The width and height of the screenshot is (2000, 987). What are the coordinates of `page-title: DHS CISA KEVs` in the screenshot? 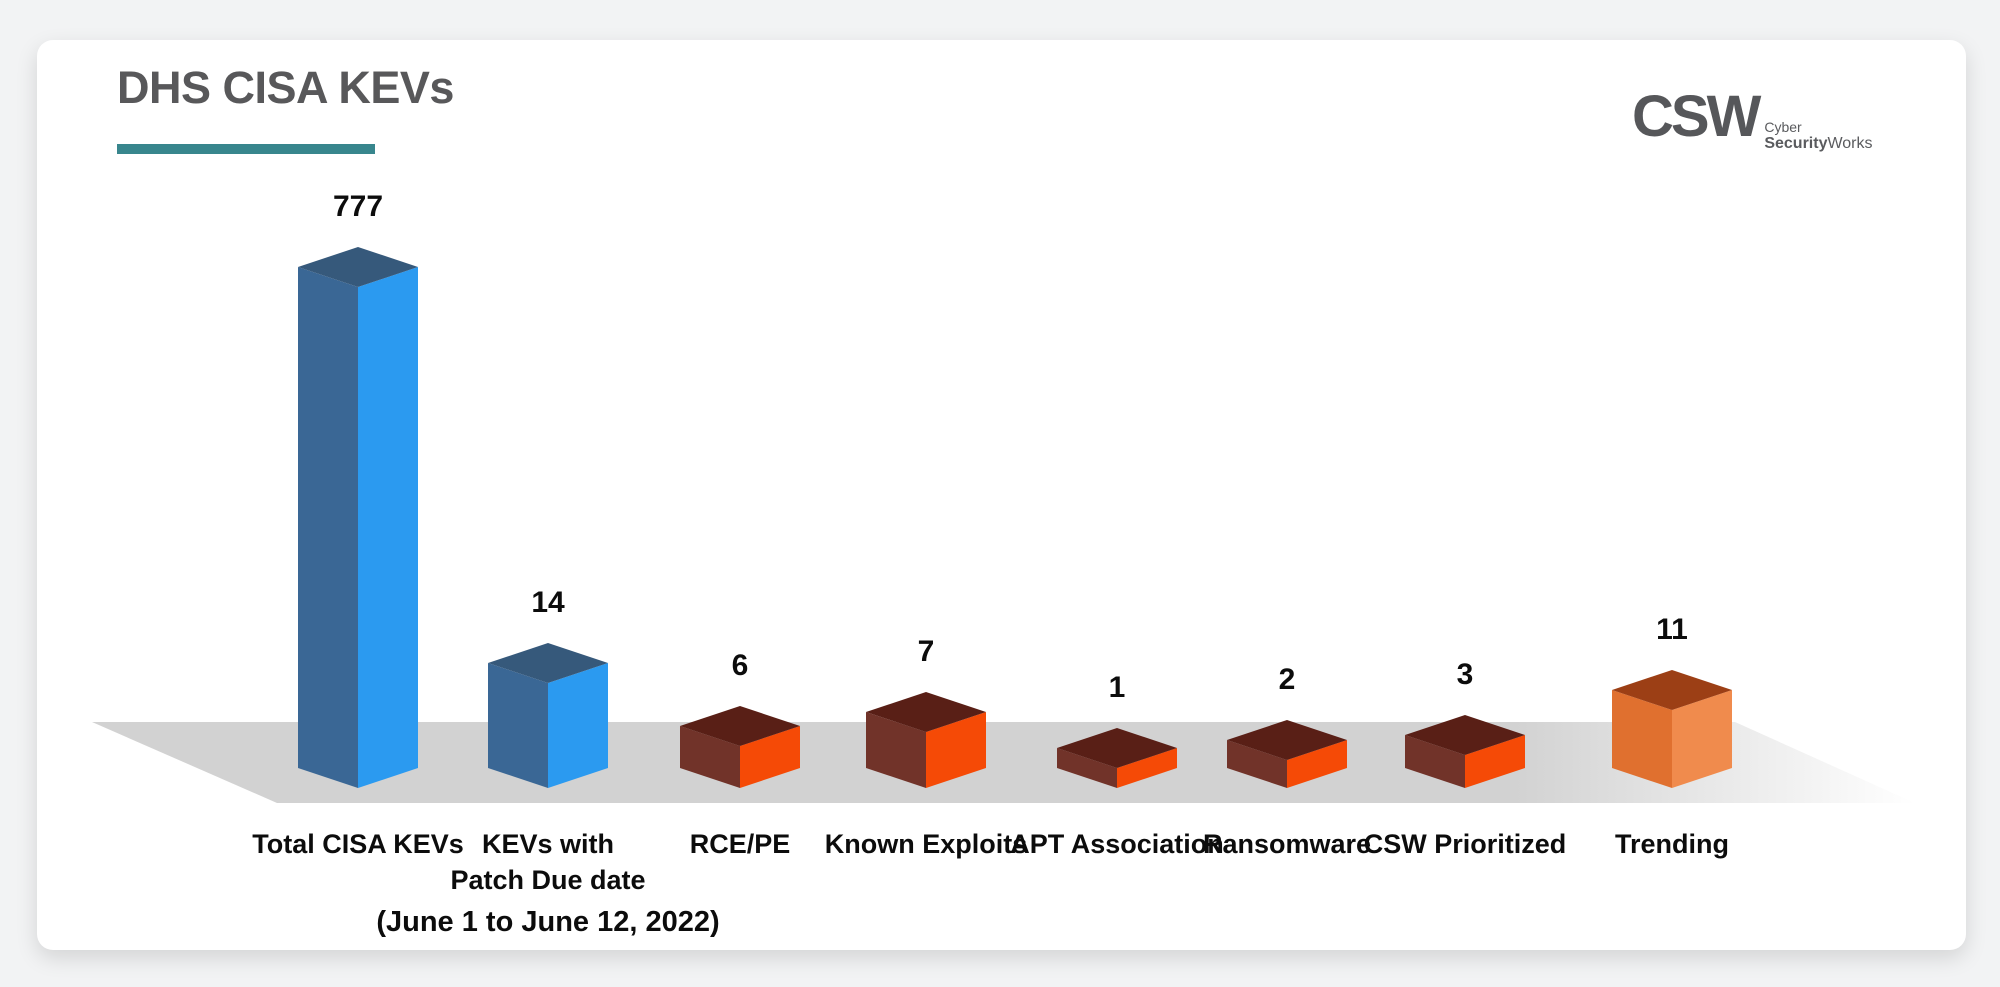 It's located at (285, 87).